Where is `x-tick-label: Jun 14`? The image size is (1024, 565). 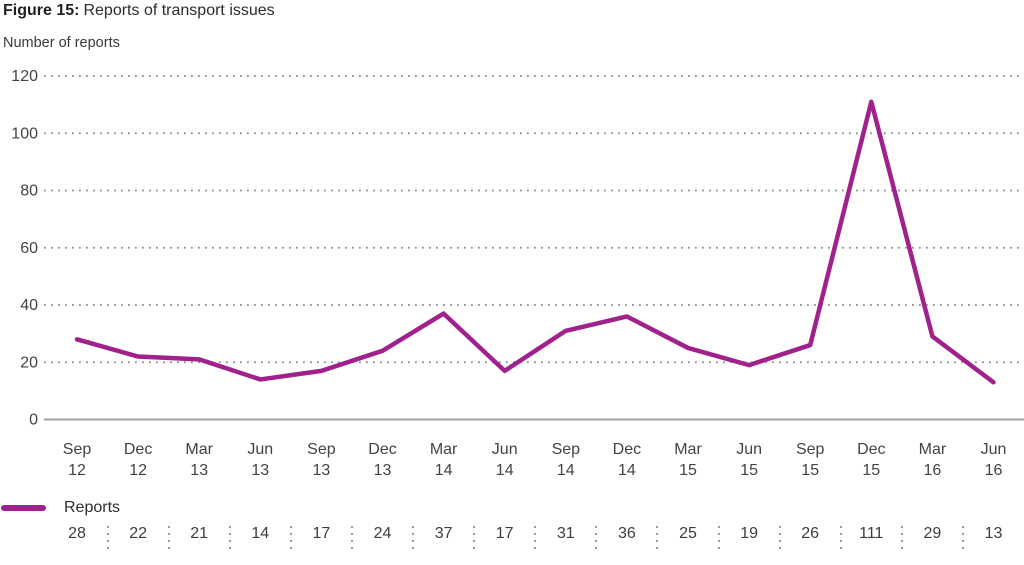 x-tick-label: Jun 14 is located at coordinates (505, 460).